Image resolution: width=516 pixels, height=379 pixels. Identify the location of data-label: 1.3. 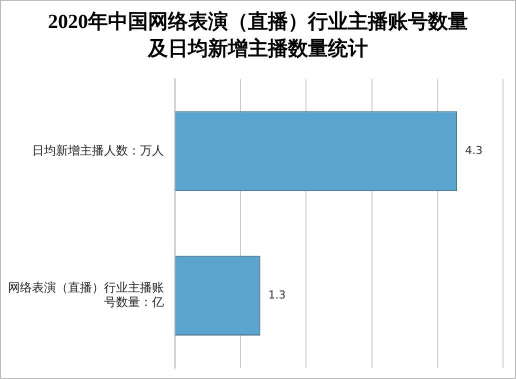
(277, 295).